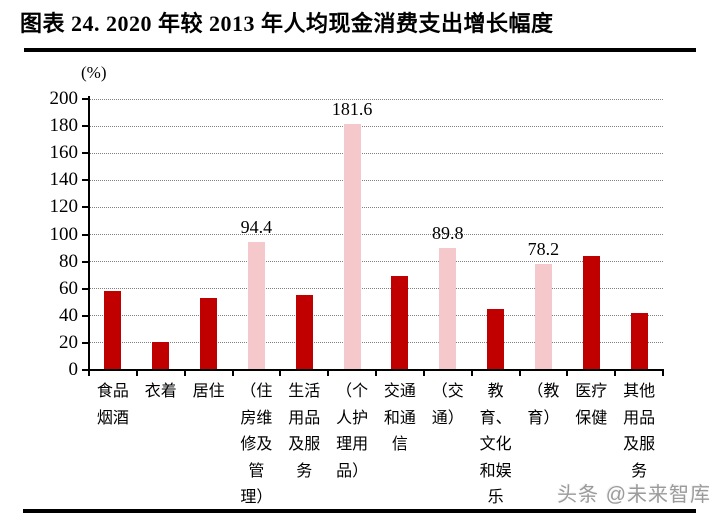  I want to click on bar-value-label-（交通）: 89.8, so click(448, 233).